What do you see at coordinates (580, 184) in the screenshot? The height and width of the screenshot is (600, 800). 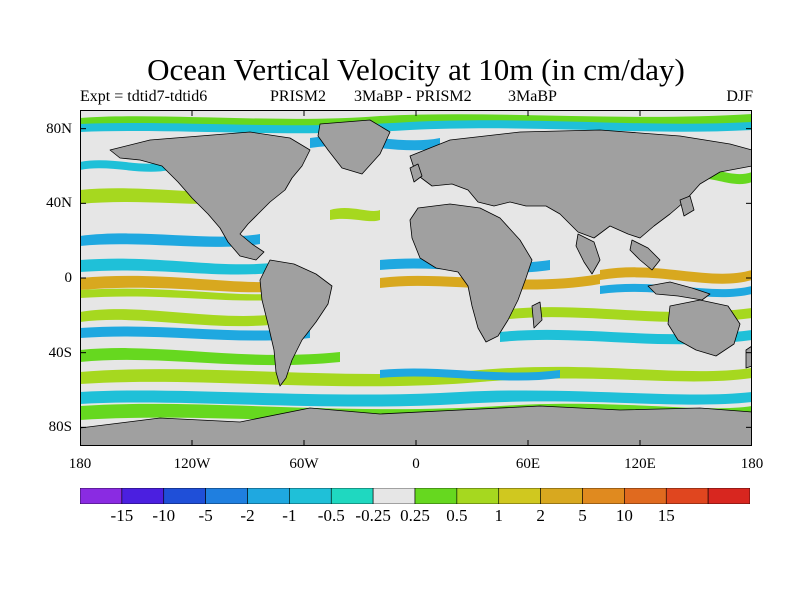 I see `eurasia` at bounding box center [580, 184].